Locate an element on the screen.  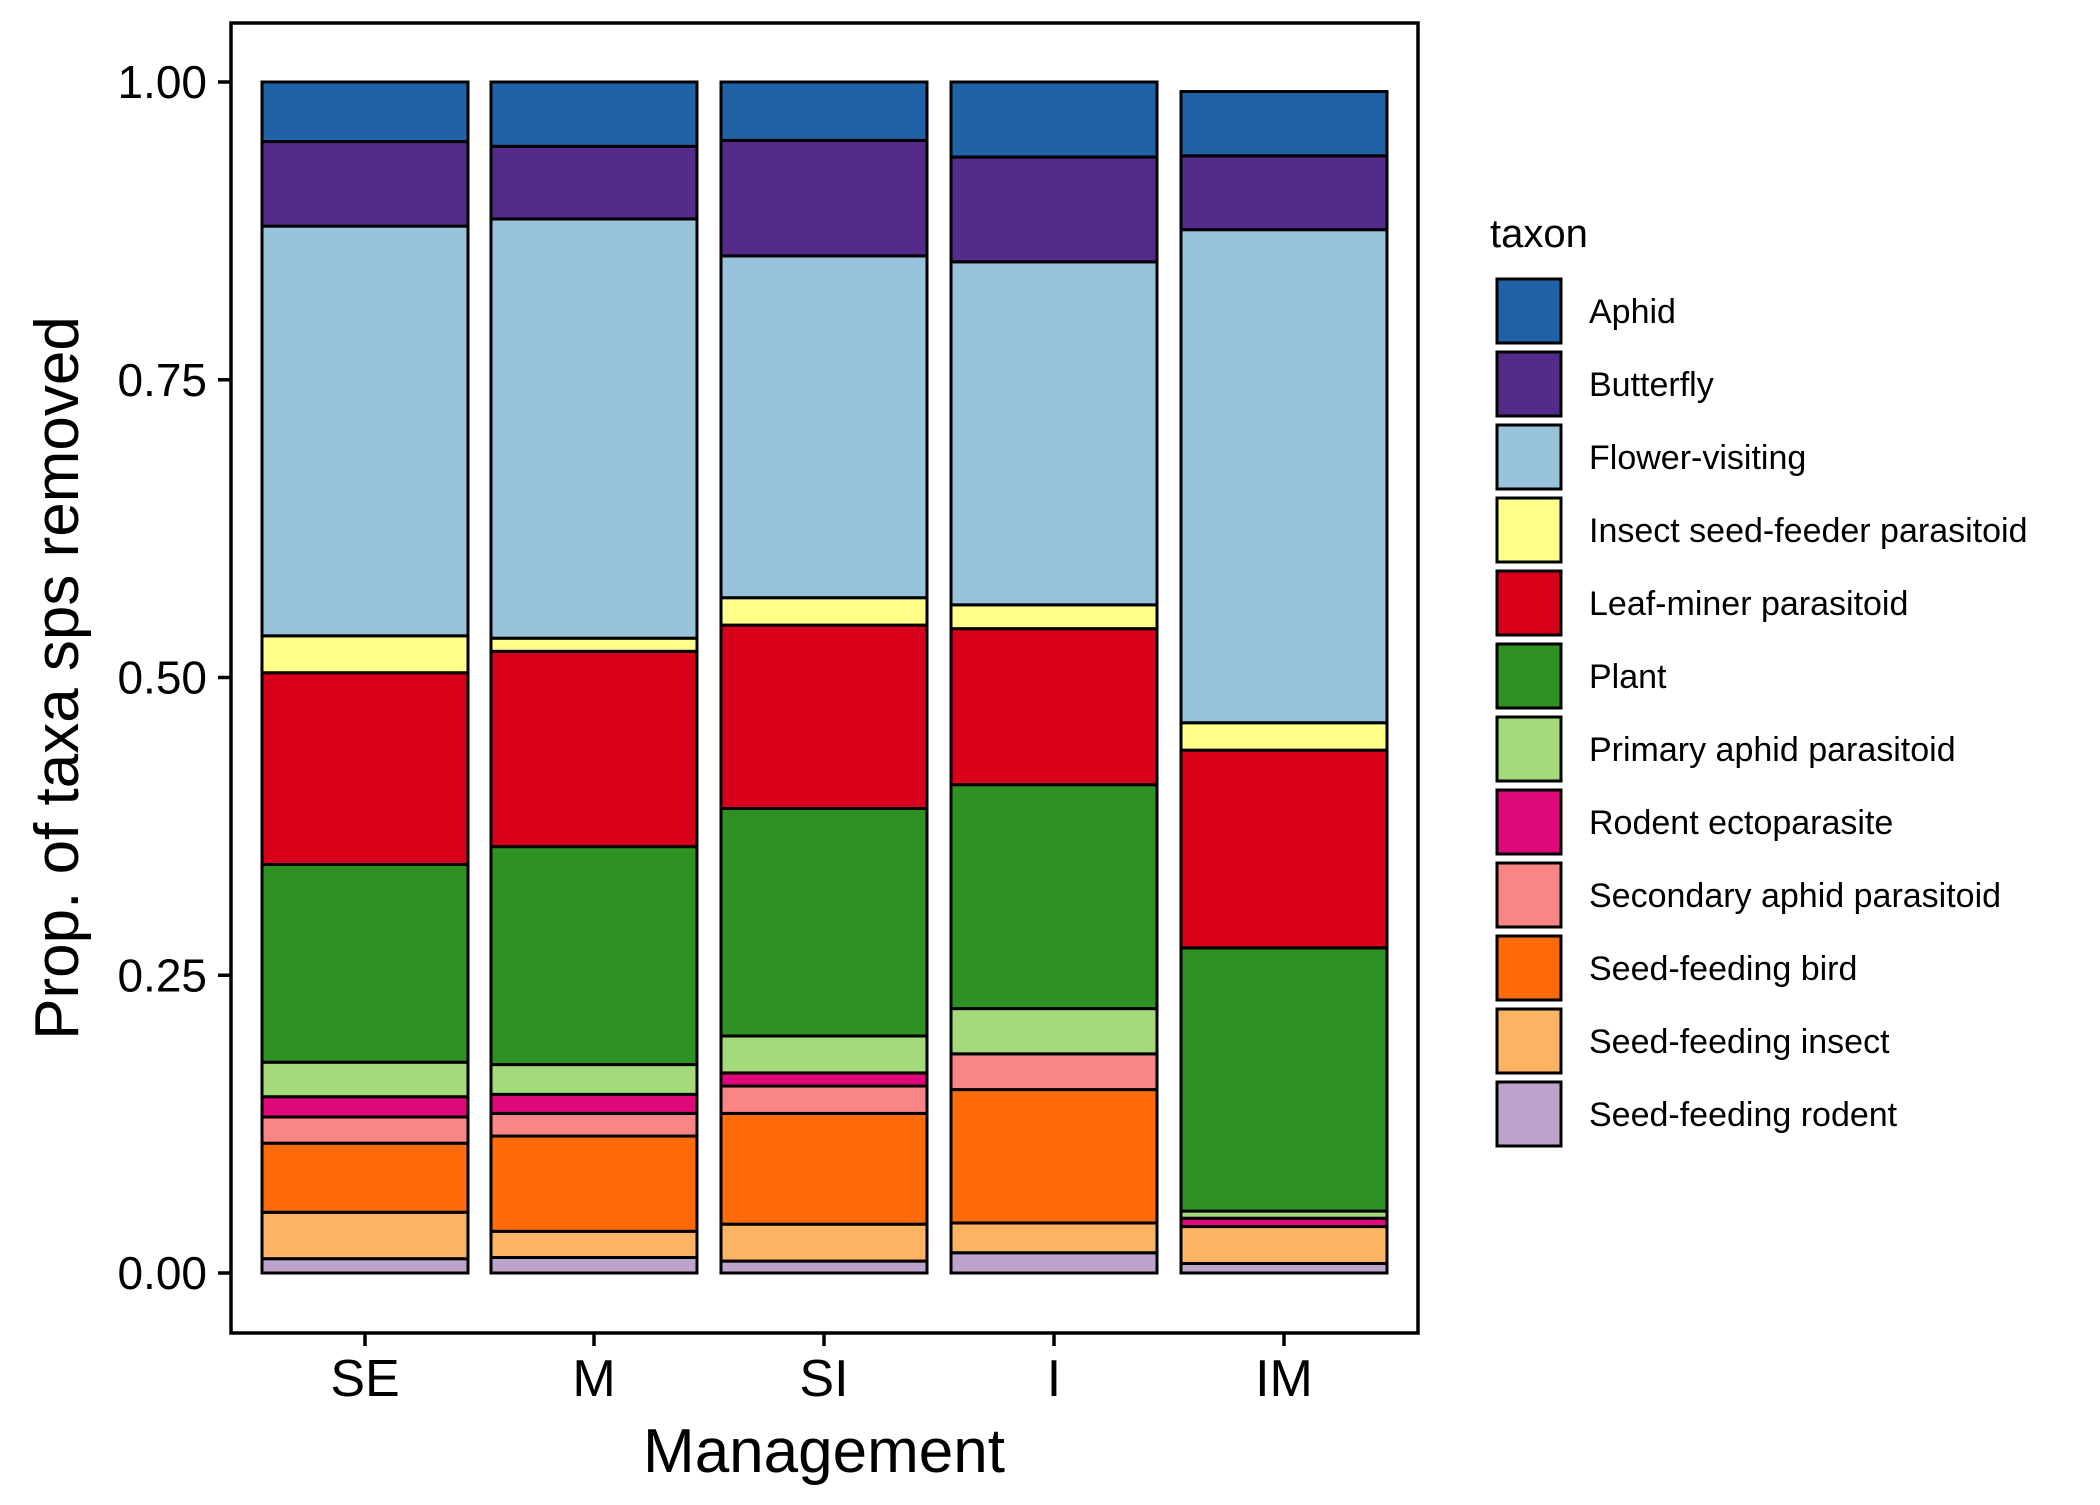
bar-segment-si-secondary-aphid-parasitoid is located at coordinates (824, 1099).